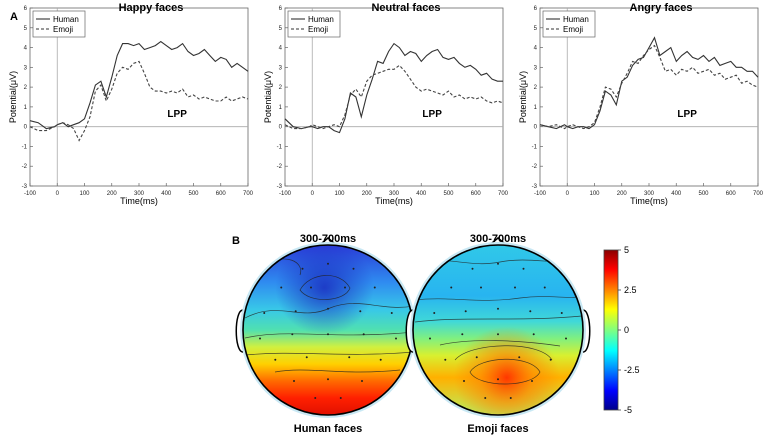 Image resolution: width=782 pixels, height=439 pixels. What do you see at coordinates (611, 330) in the screenshot?
I see `colorbar-gradient` at bounding box center [611, 330].